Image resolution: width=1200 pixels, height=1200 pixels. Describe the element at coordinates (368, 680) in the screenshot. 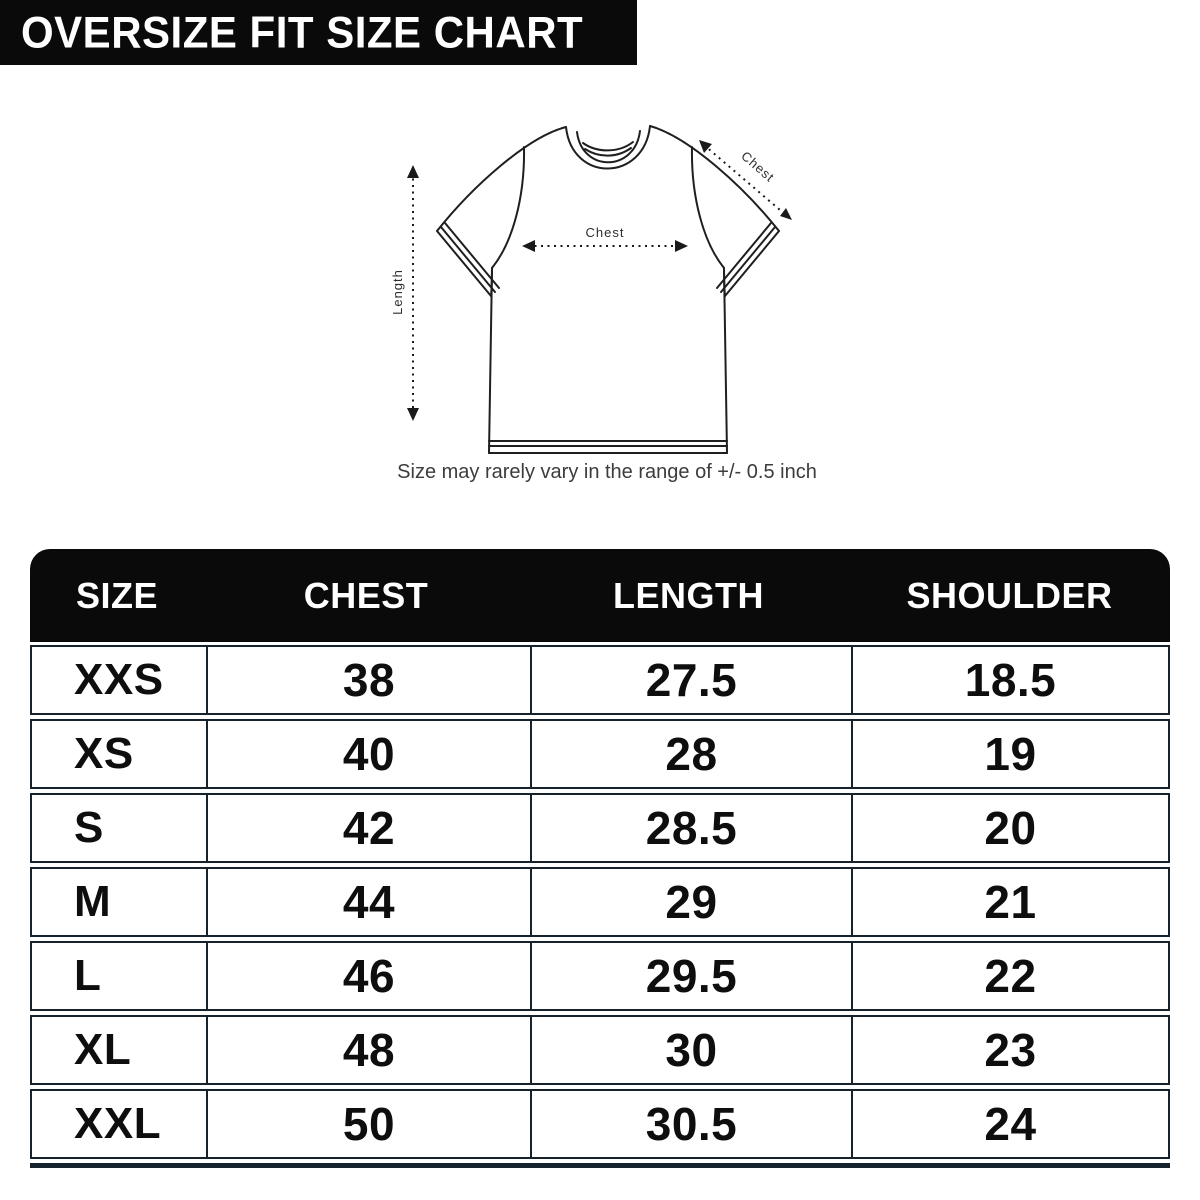

I see `chest-cell: 38` at that location.